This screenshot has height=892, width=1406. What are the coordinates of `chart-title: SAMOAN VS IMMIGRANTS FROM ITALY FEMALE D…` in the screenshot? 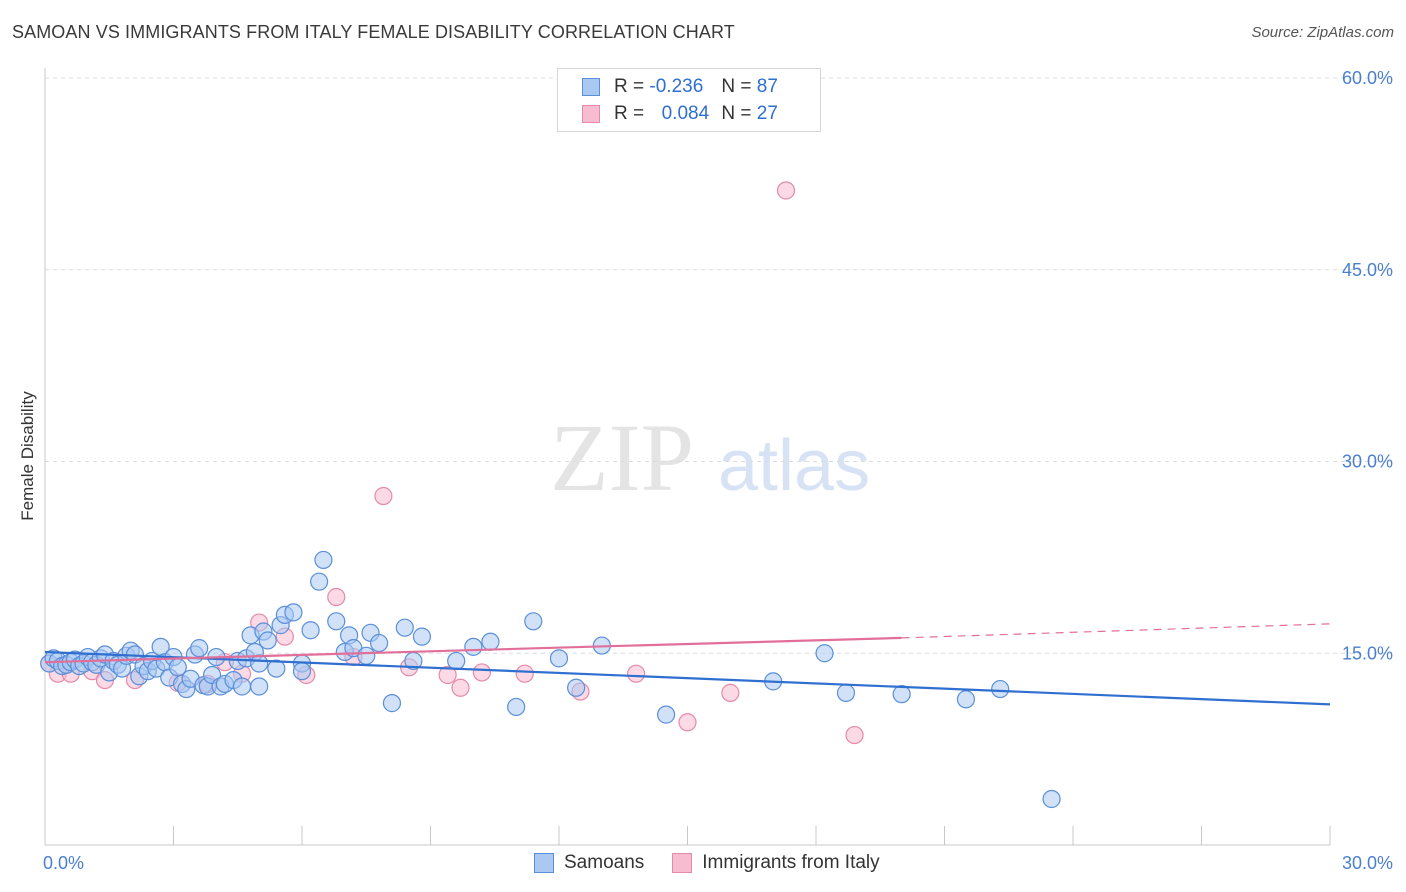 It's located at (373, 32).